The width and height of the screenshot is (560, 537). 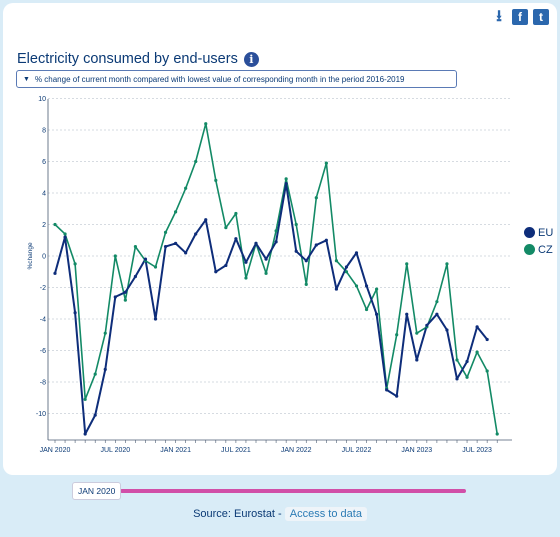 What do you see at coordinates (541, 17) in the screenshot?
I see `twitter-icon: t` at bounding box center [541, 17].